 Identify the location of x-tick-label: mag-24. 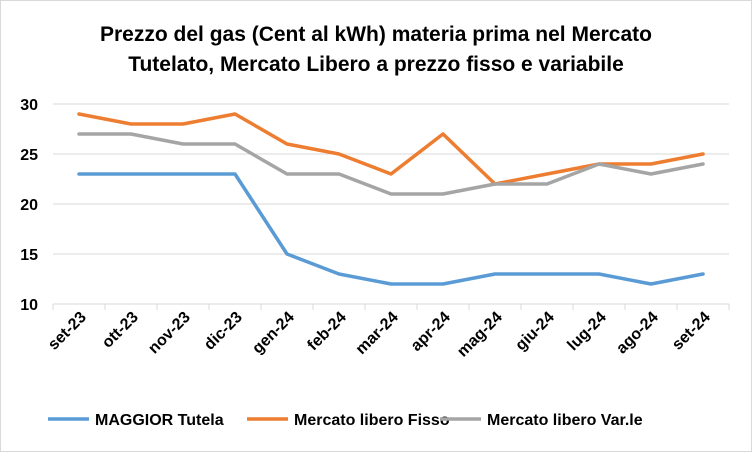
(480, 335).